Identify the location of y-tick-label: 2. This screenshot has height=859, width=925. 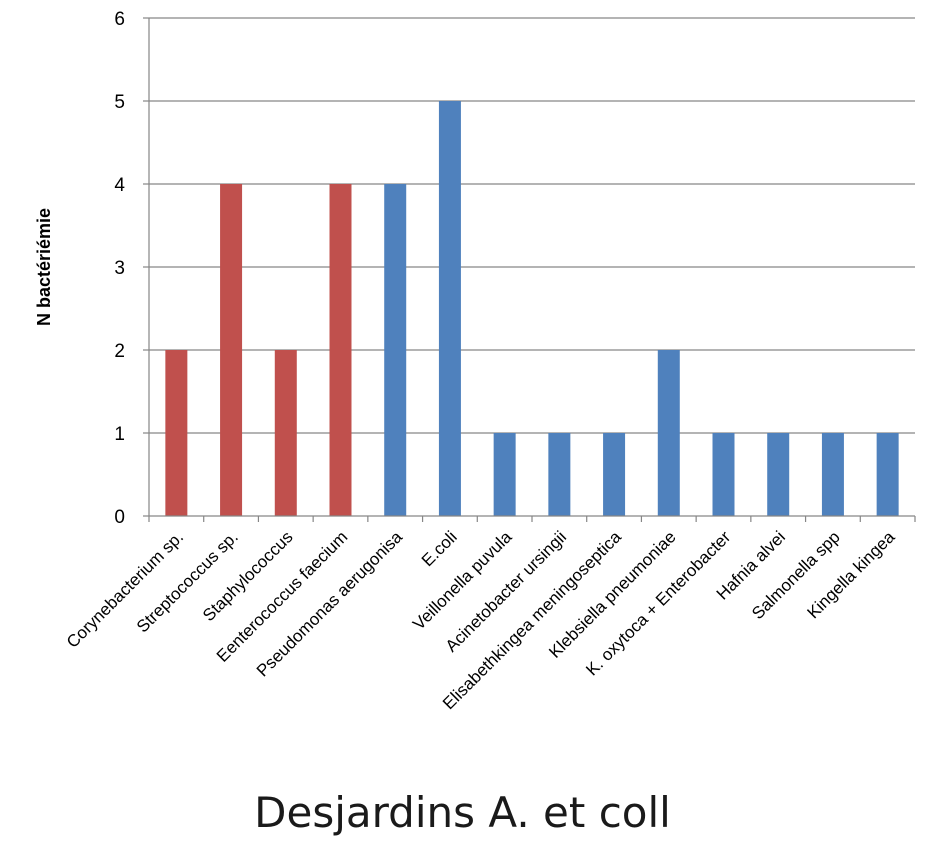
(119, 351).